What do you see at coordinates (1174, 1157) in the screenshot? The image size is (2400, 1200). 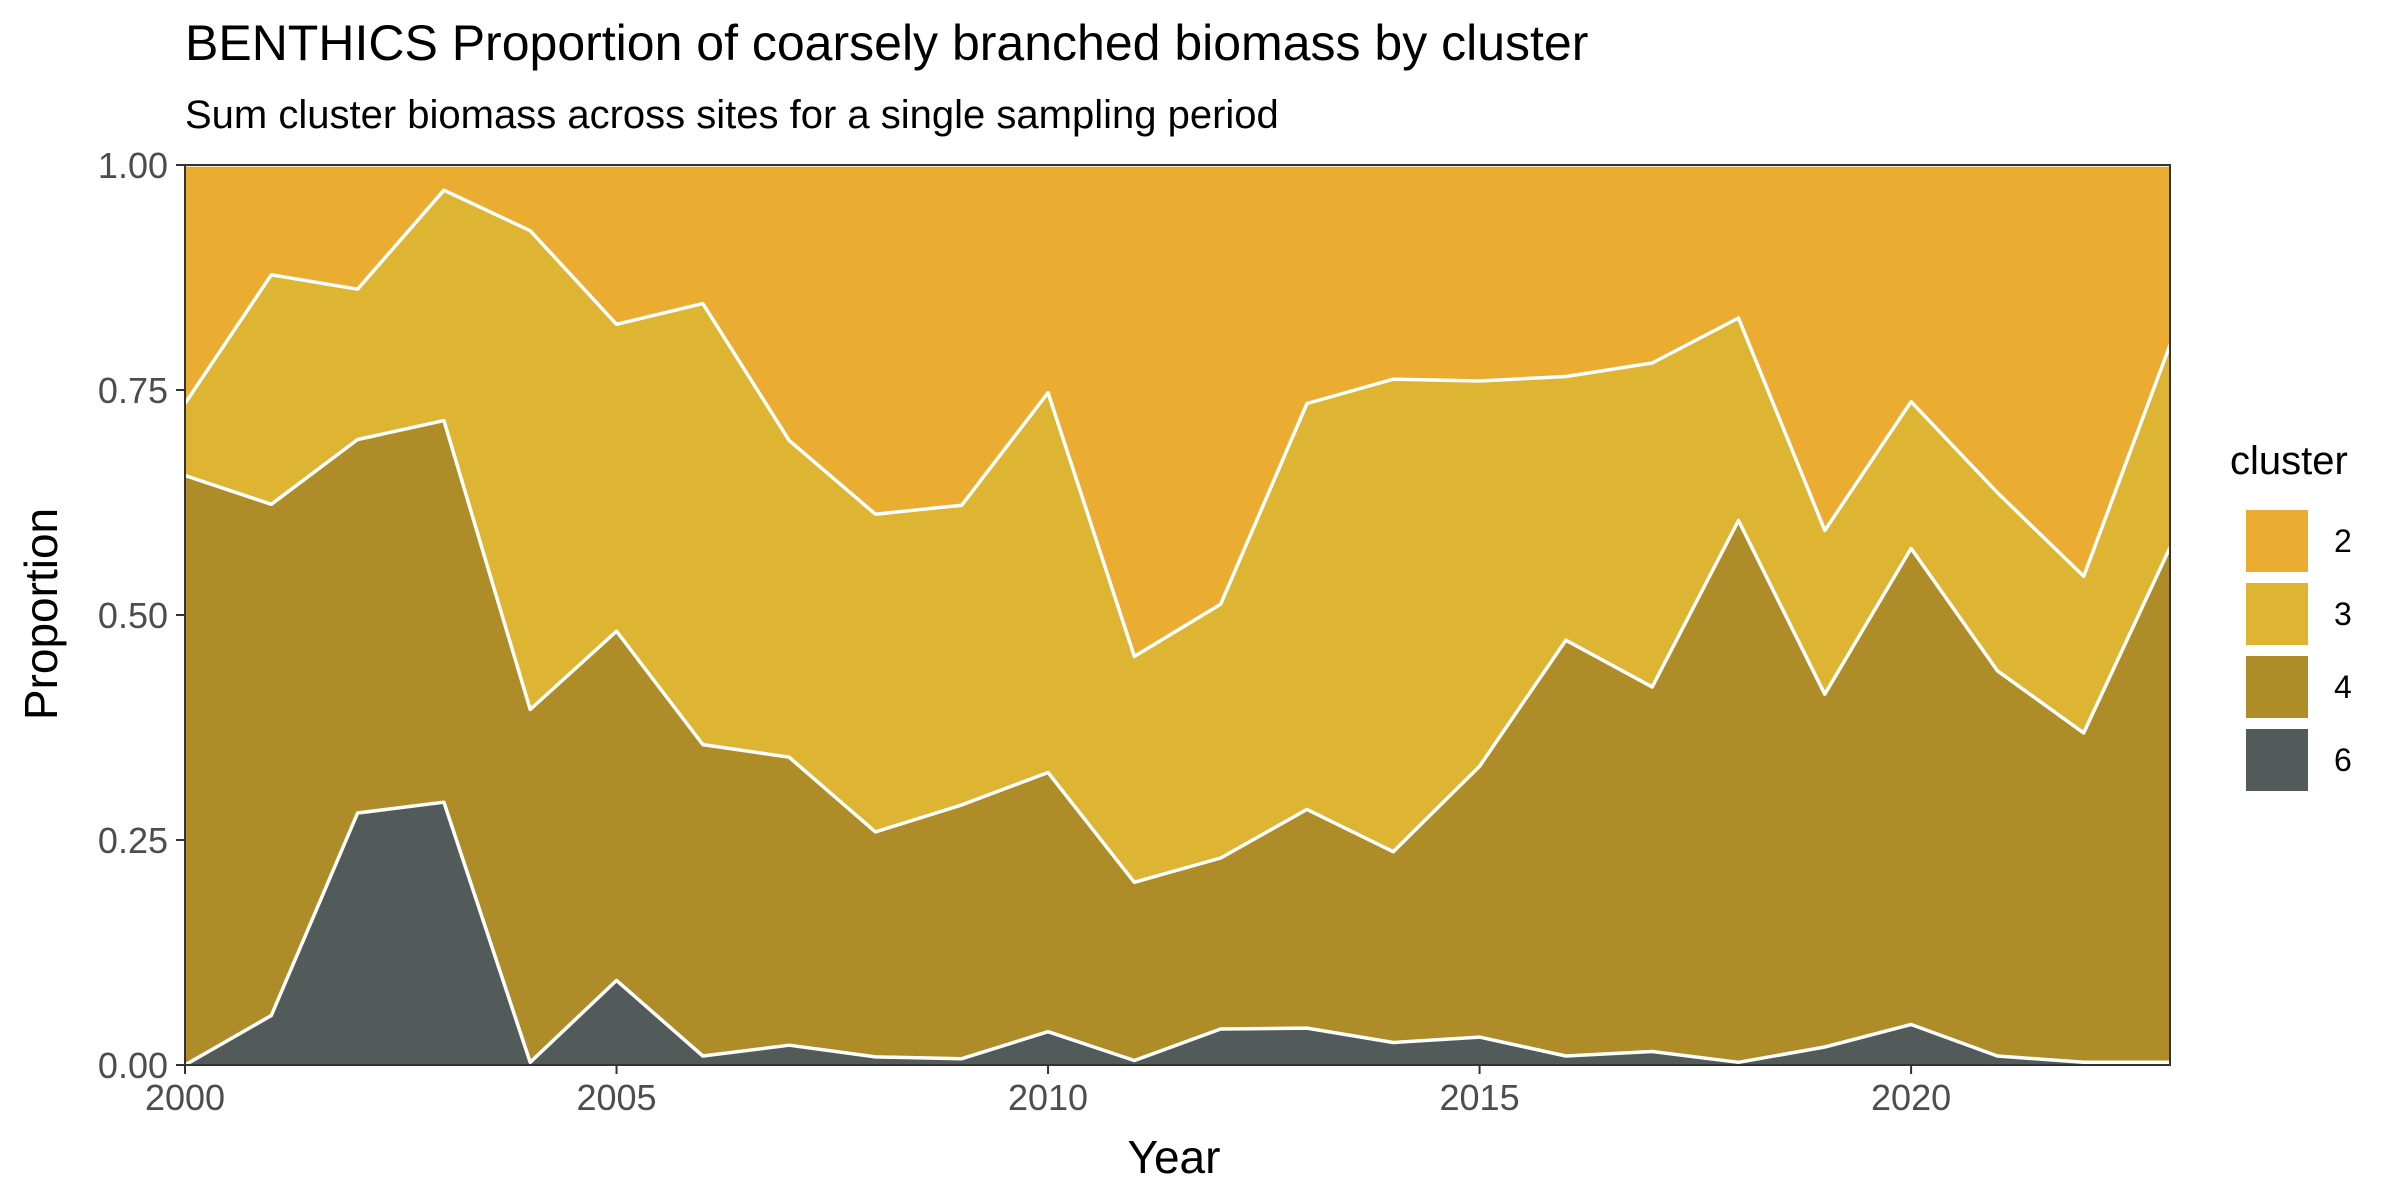 I see `x-axis-title: Year` at bounding box center [1174, 1157].